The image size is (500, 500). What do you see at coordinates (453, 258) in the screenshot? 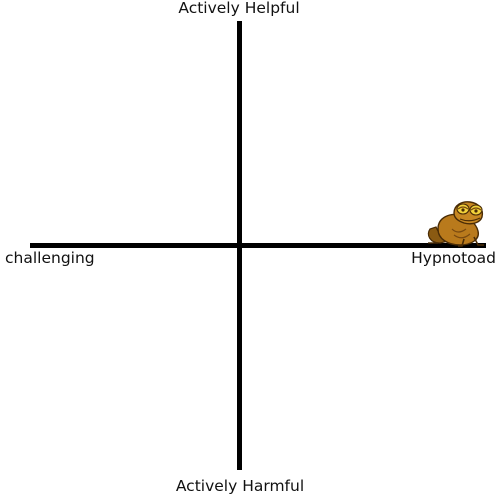
I see `axis-label-right: Hypnotoad` at bounding box center [453, 258].